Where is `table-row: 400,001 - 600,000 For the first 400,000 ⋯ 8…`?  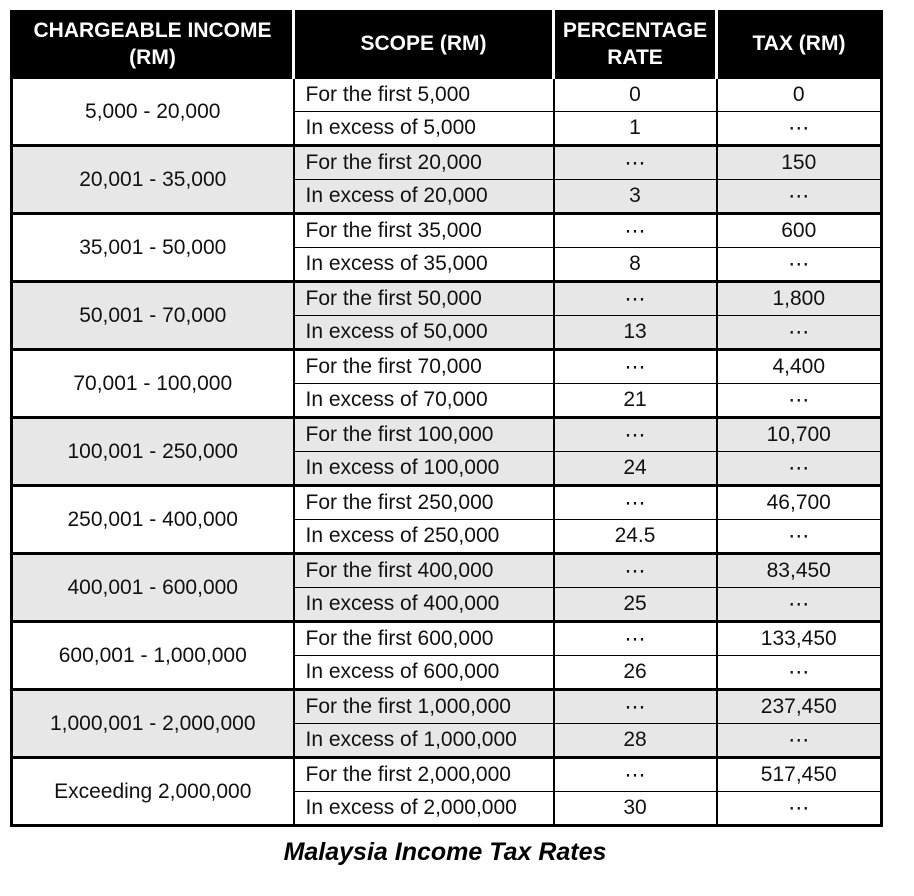 table-row: 400,001 - 600,000 For the first 400,000 ⋯ 8… is located at coordinates (446, 587).